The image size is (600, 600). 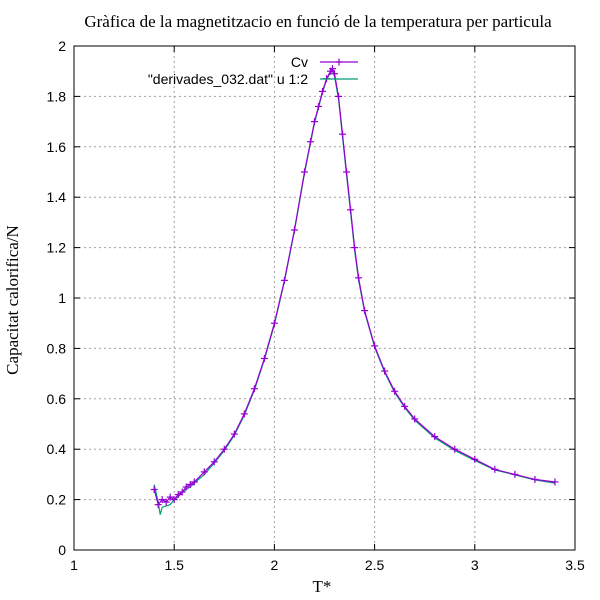 What do you see at coordinates (475, 565) in the screenshot?
I see `x-tick-label: 3` at bounding box center [475, 565].